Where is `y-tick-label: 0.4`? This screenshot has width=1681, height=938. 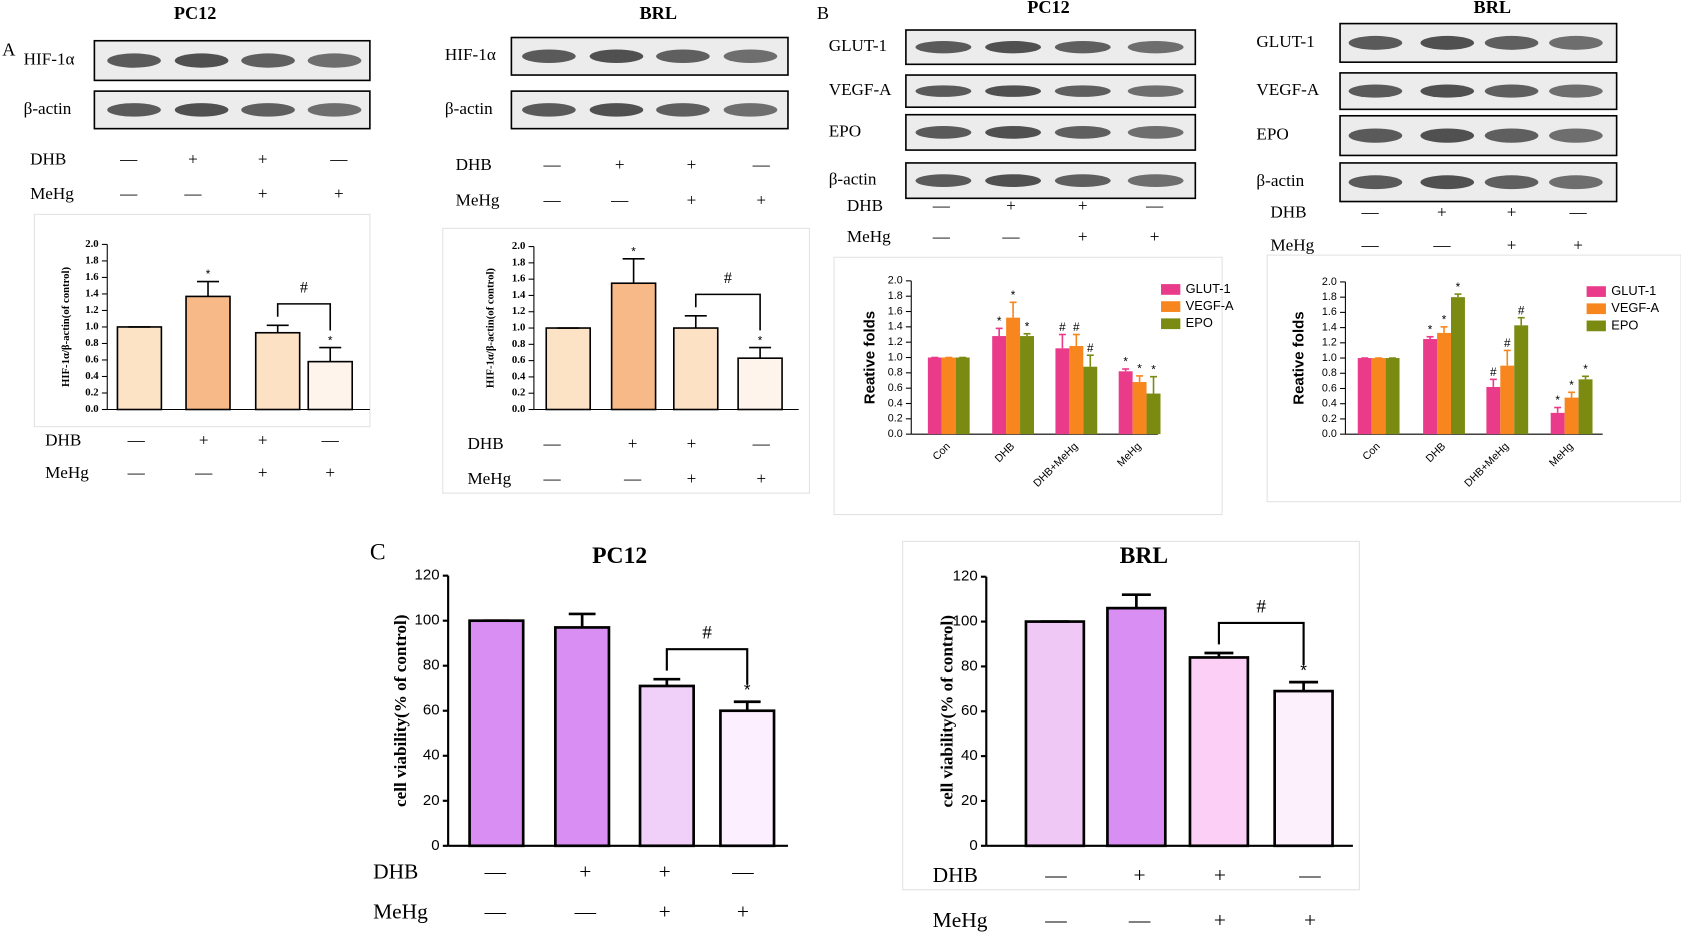 y-tick-label: 0.4 is located at coordinates (895, 403).